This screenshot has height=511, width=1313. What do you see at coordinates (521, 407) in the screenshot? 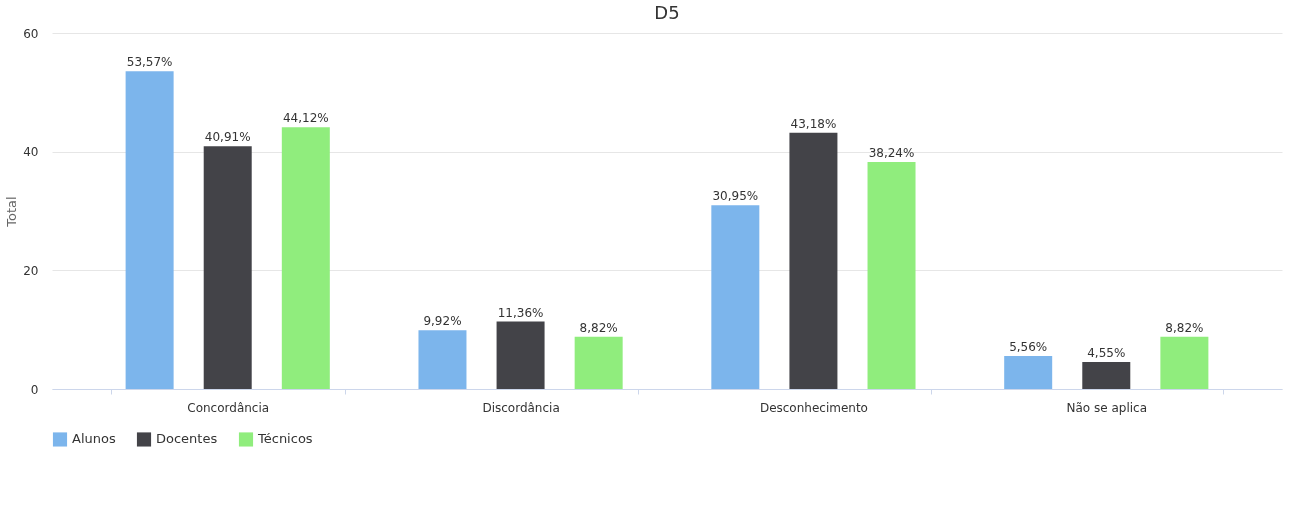
I see `x-tick-label: Discordância` at bounding box center [521, 407].